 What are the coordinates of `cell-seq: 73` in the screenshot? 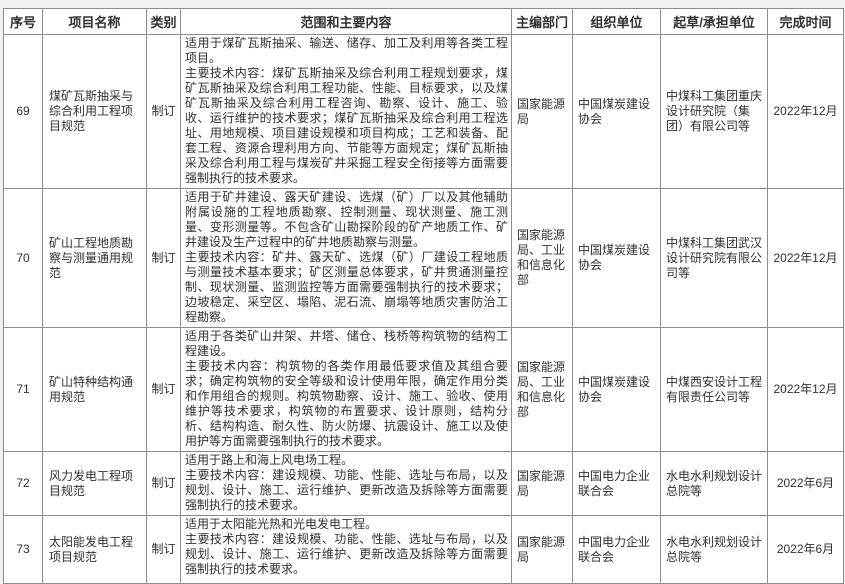 It's located at (23, 549).